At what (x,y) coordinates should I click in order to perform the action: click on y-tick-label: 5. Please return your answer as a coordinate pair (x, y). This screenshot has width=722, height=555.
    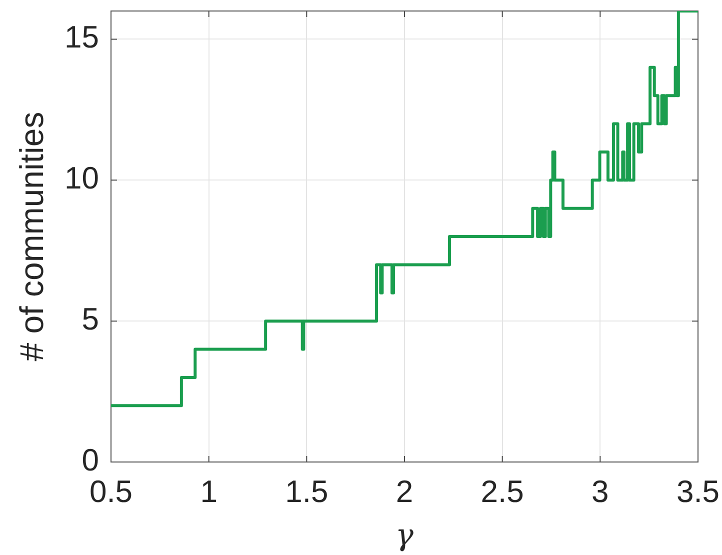
    Looking at the image, I should click on (90, 319).